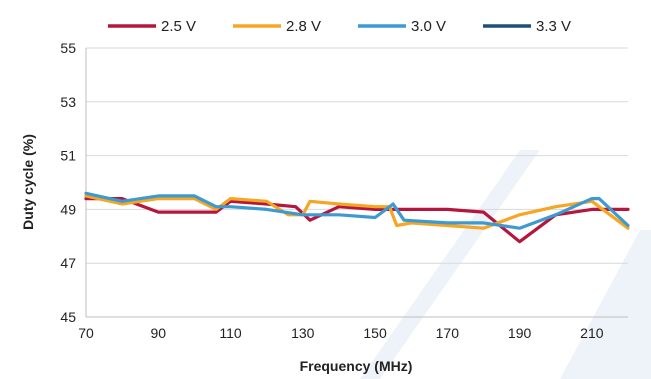 Image resolution: width=651 pixels, height=379 pixels. What do you see at coordinates (86, 333) in the screenshot?
I see `x-tick-label: 70` at bounding box center [86, 333].